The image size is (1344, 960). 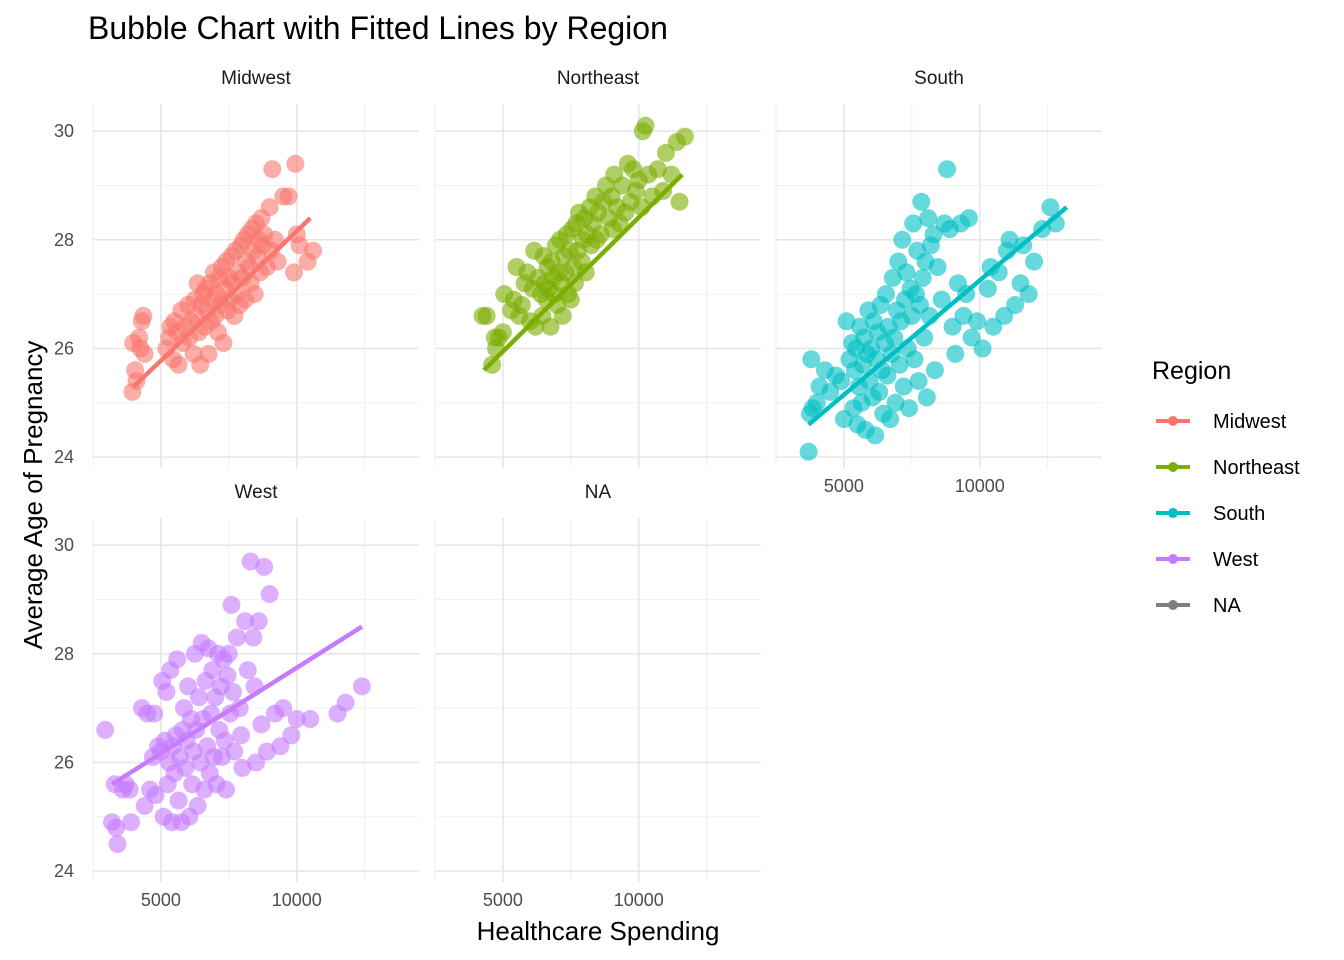 I want to click on legend-label: West, so click(x=1236, y=560).